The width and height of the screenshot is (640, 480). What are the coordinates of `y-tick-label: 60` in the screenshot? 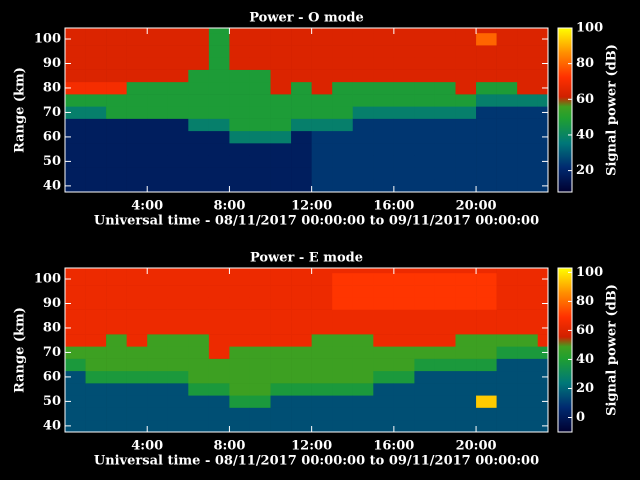 It's located at (52, 376).